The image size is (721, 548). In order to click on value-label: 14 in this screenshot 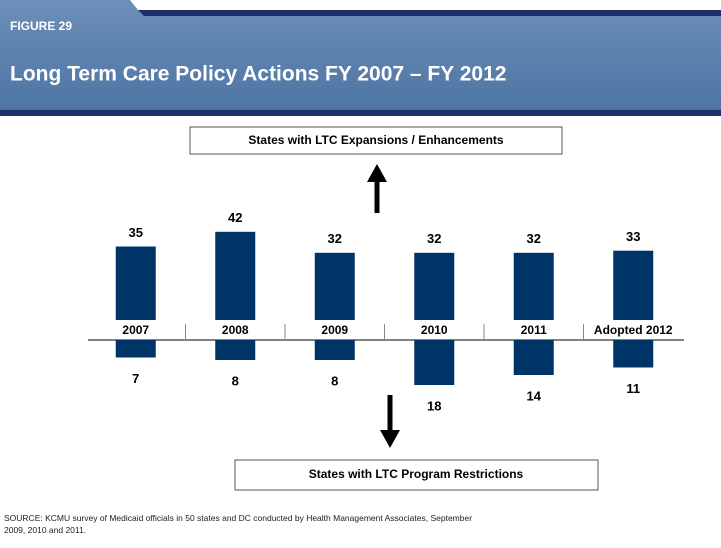, I will do `click(534, 395)`.